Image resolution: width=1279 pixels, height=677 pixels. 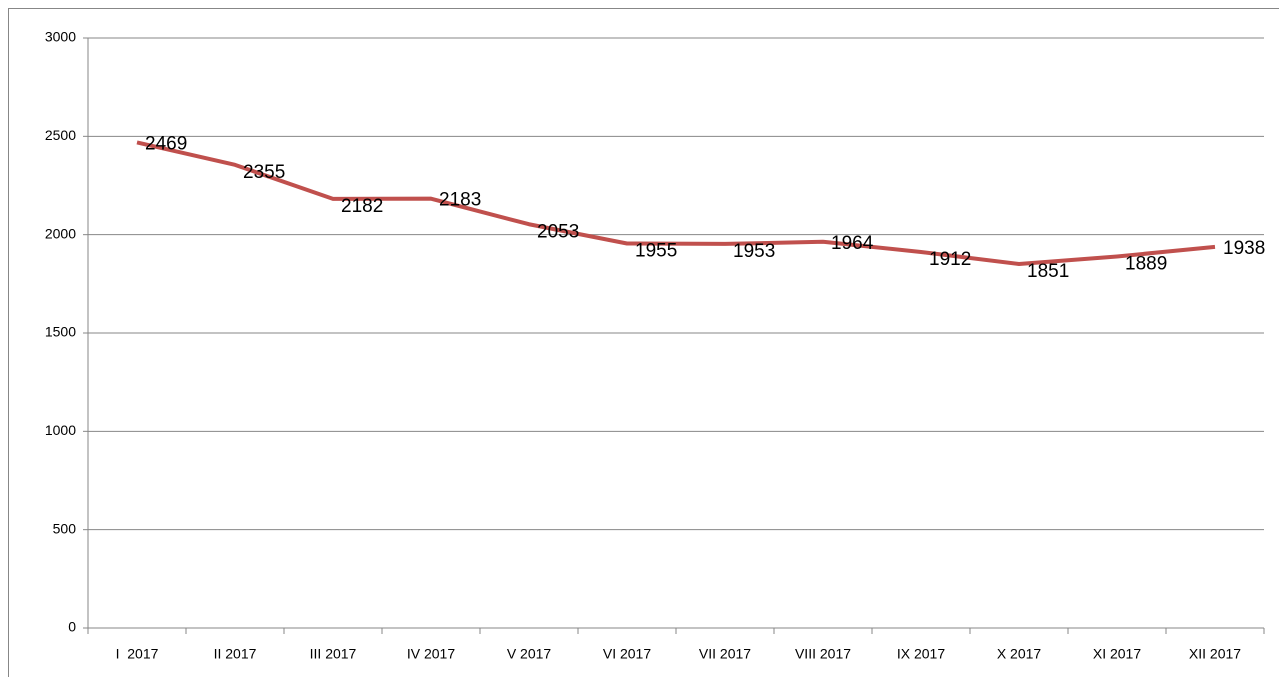 I want to click on x-tick-label: III 2017, so click(x=333, y=654).